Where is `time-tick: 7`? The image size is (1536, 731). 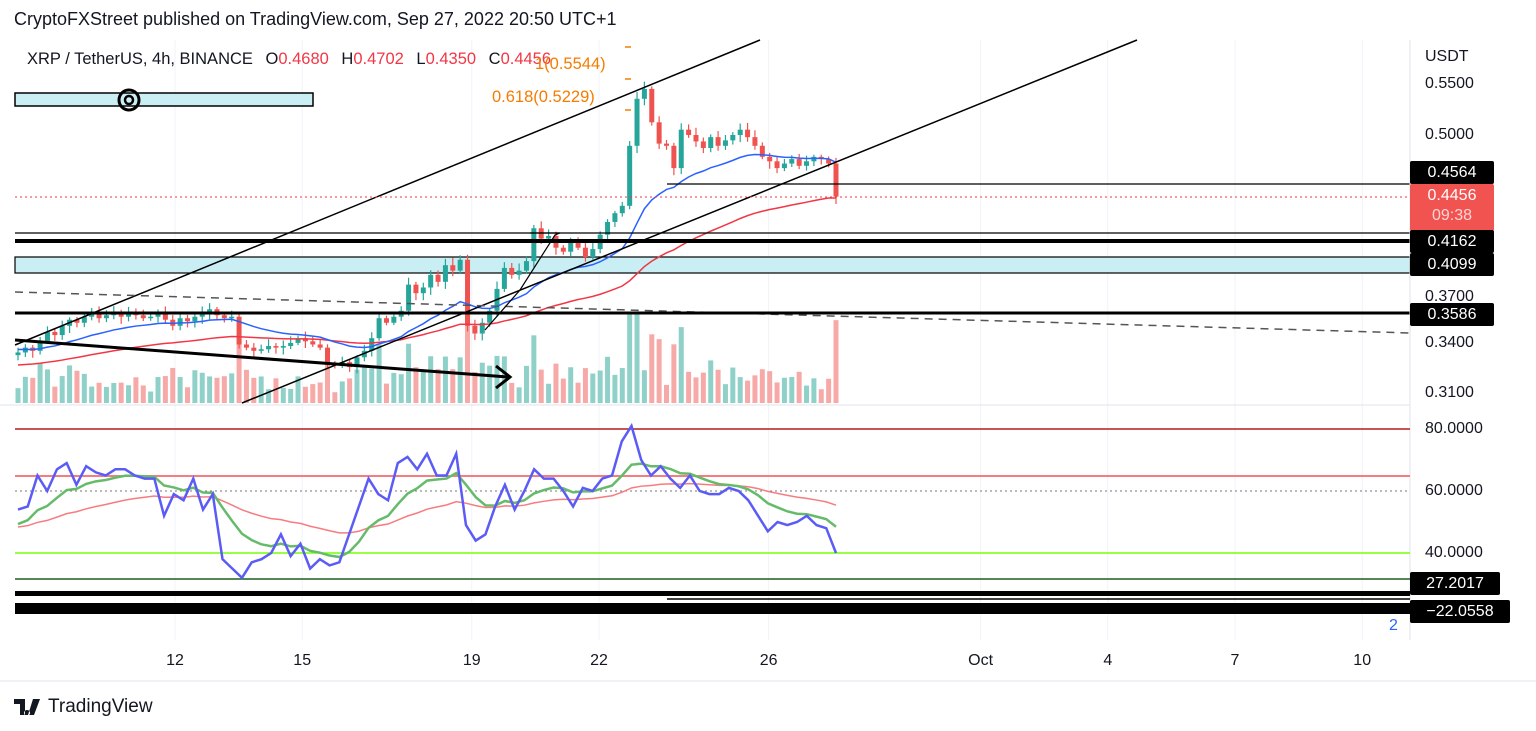 time-tick: 7 is located at coordinates (1235, 660).